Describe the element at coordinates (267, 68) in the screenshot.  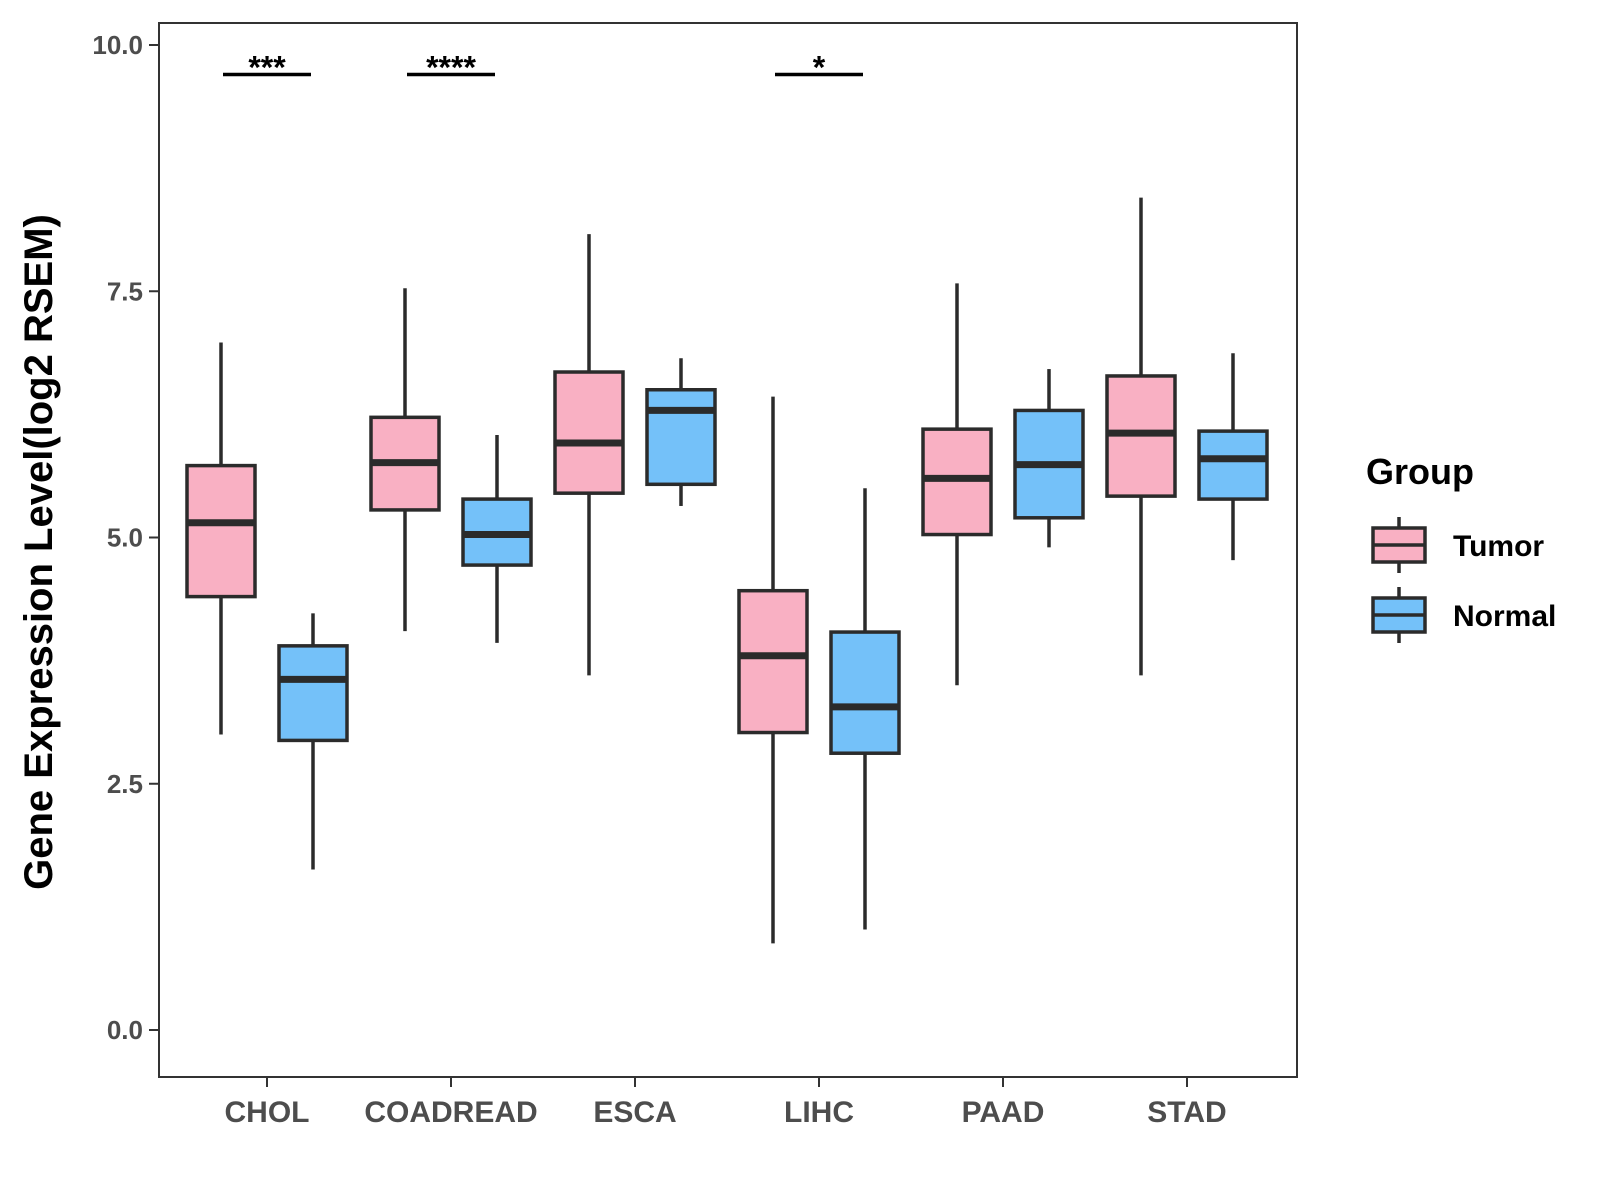
I see `significance-label-chol: ***` at that location.